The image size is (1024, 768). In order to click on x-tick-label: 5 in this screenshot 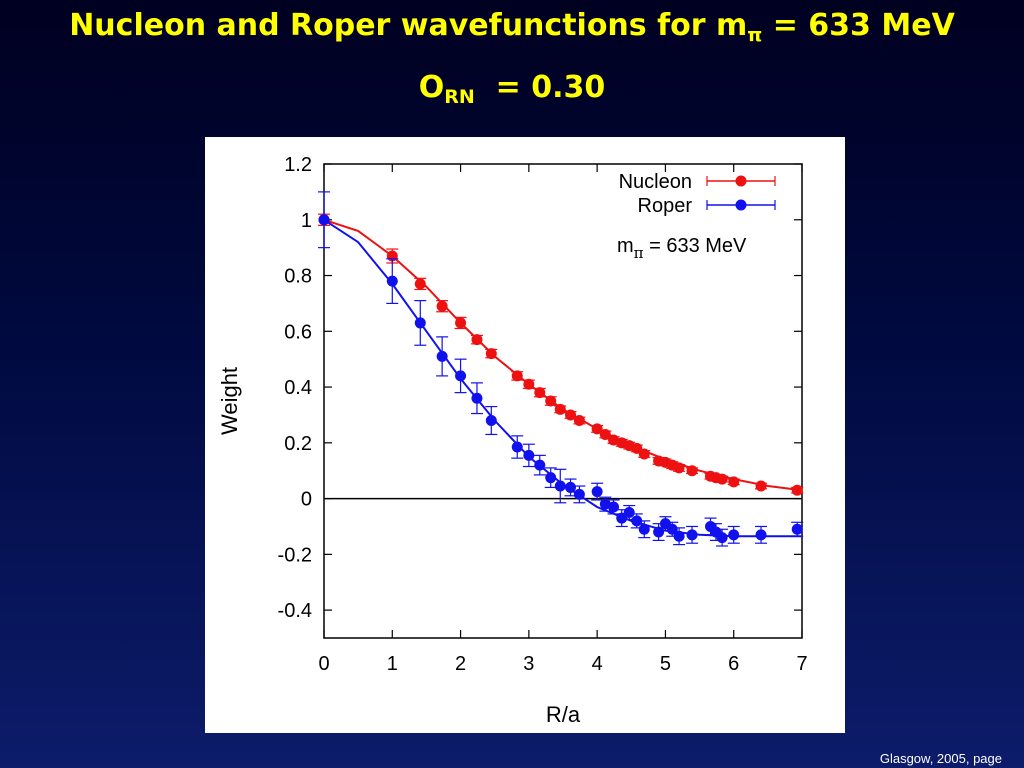, I will do `click(665, 664)`.